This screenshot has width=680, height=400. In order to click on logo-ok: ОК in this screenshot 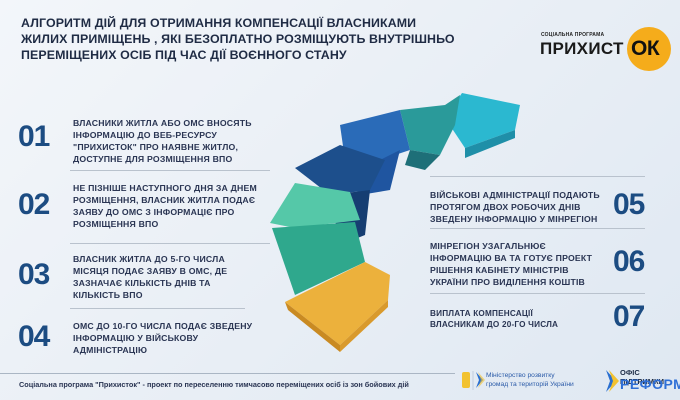, I will do `click(645, 48)`.